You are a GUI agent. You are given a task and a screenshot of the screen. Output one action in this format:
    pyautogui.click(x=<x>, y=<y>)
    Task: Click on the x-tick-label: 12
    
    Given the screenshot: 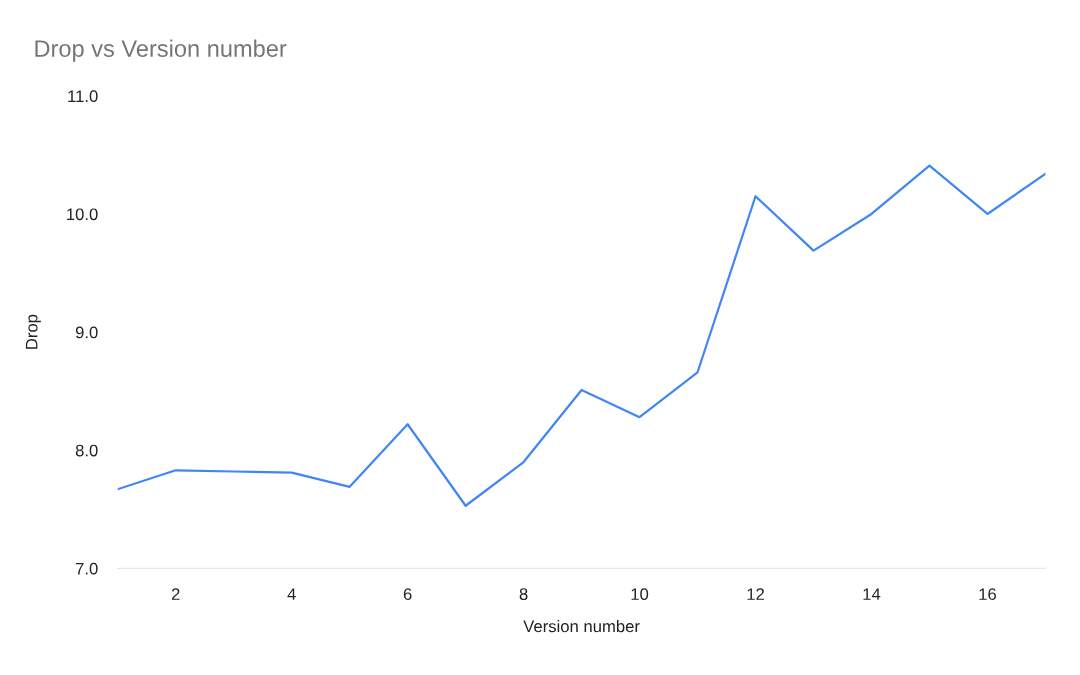 What is the action you would take?
    pyautogui.click(x=755, y=594)
    